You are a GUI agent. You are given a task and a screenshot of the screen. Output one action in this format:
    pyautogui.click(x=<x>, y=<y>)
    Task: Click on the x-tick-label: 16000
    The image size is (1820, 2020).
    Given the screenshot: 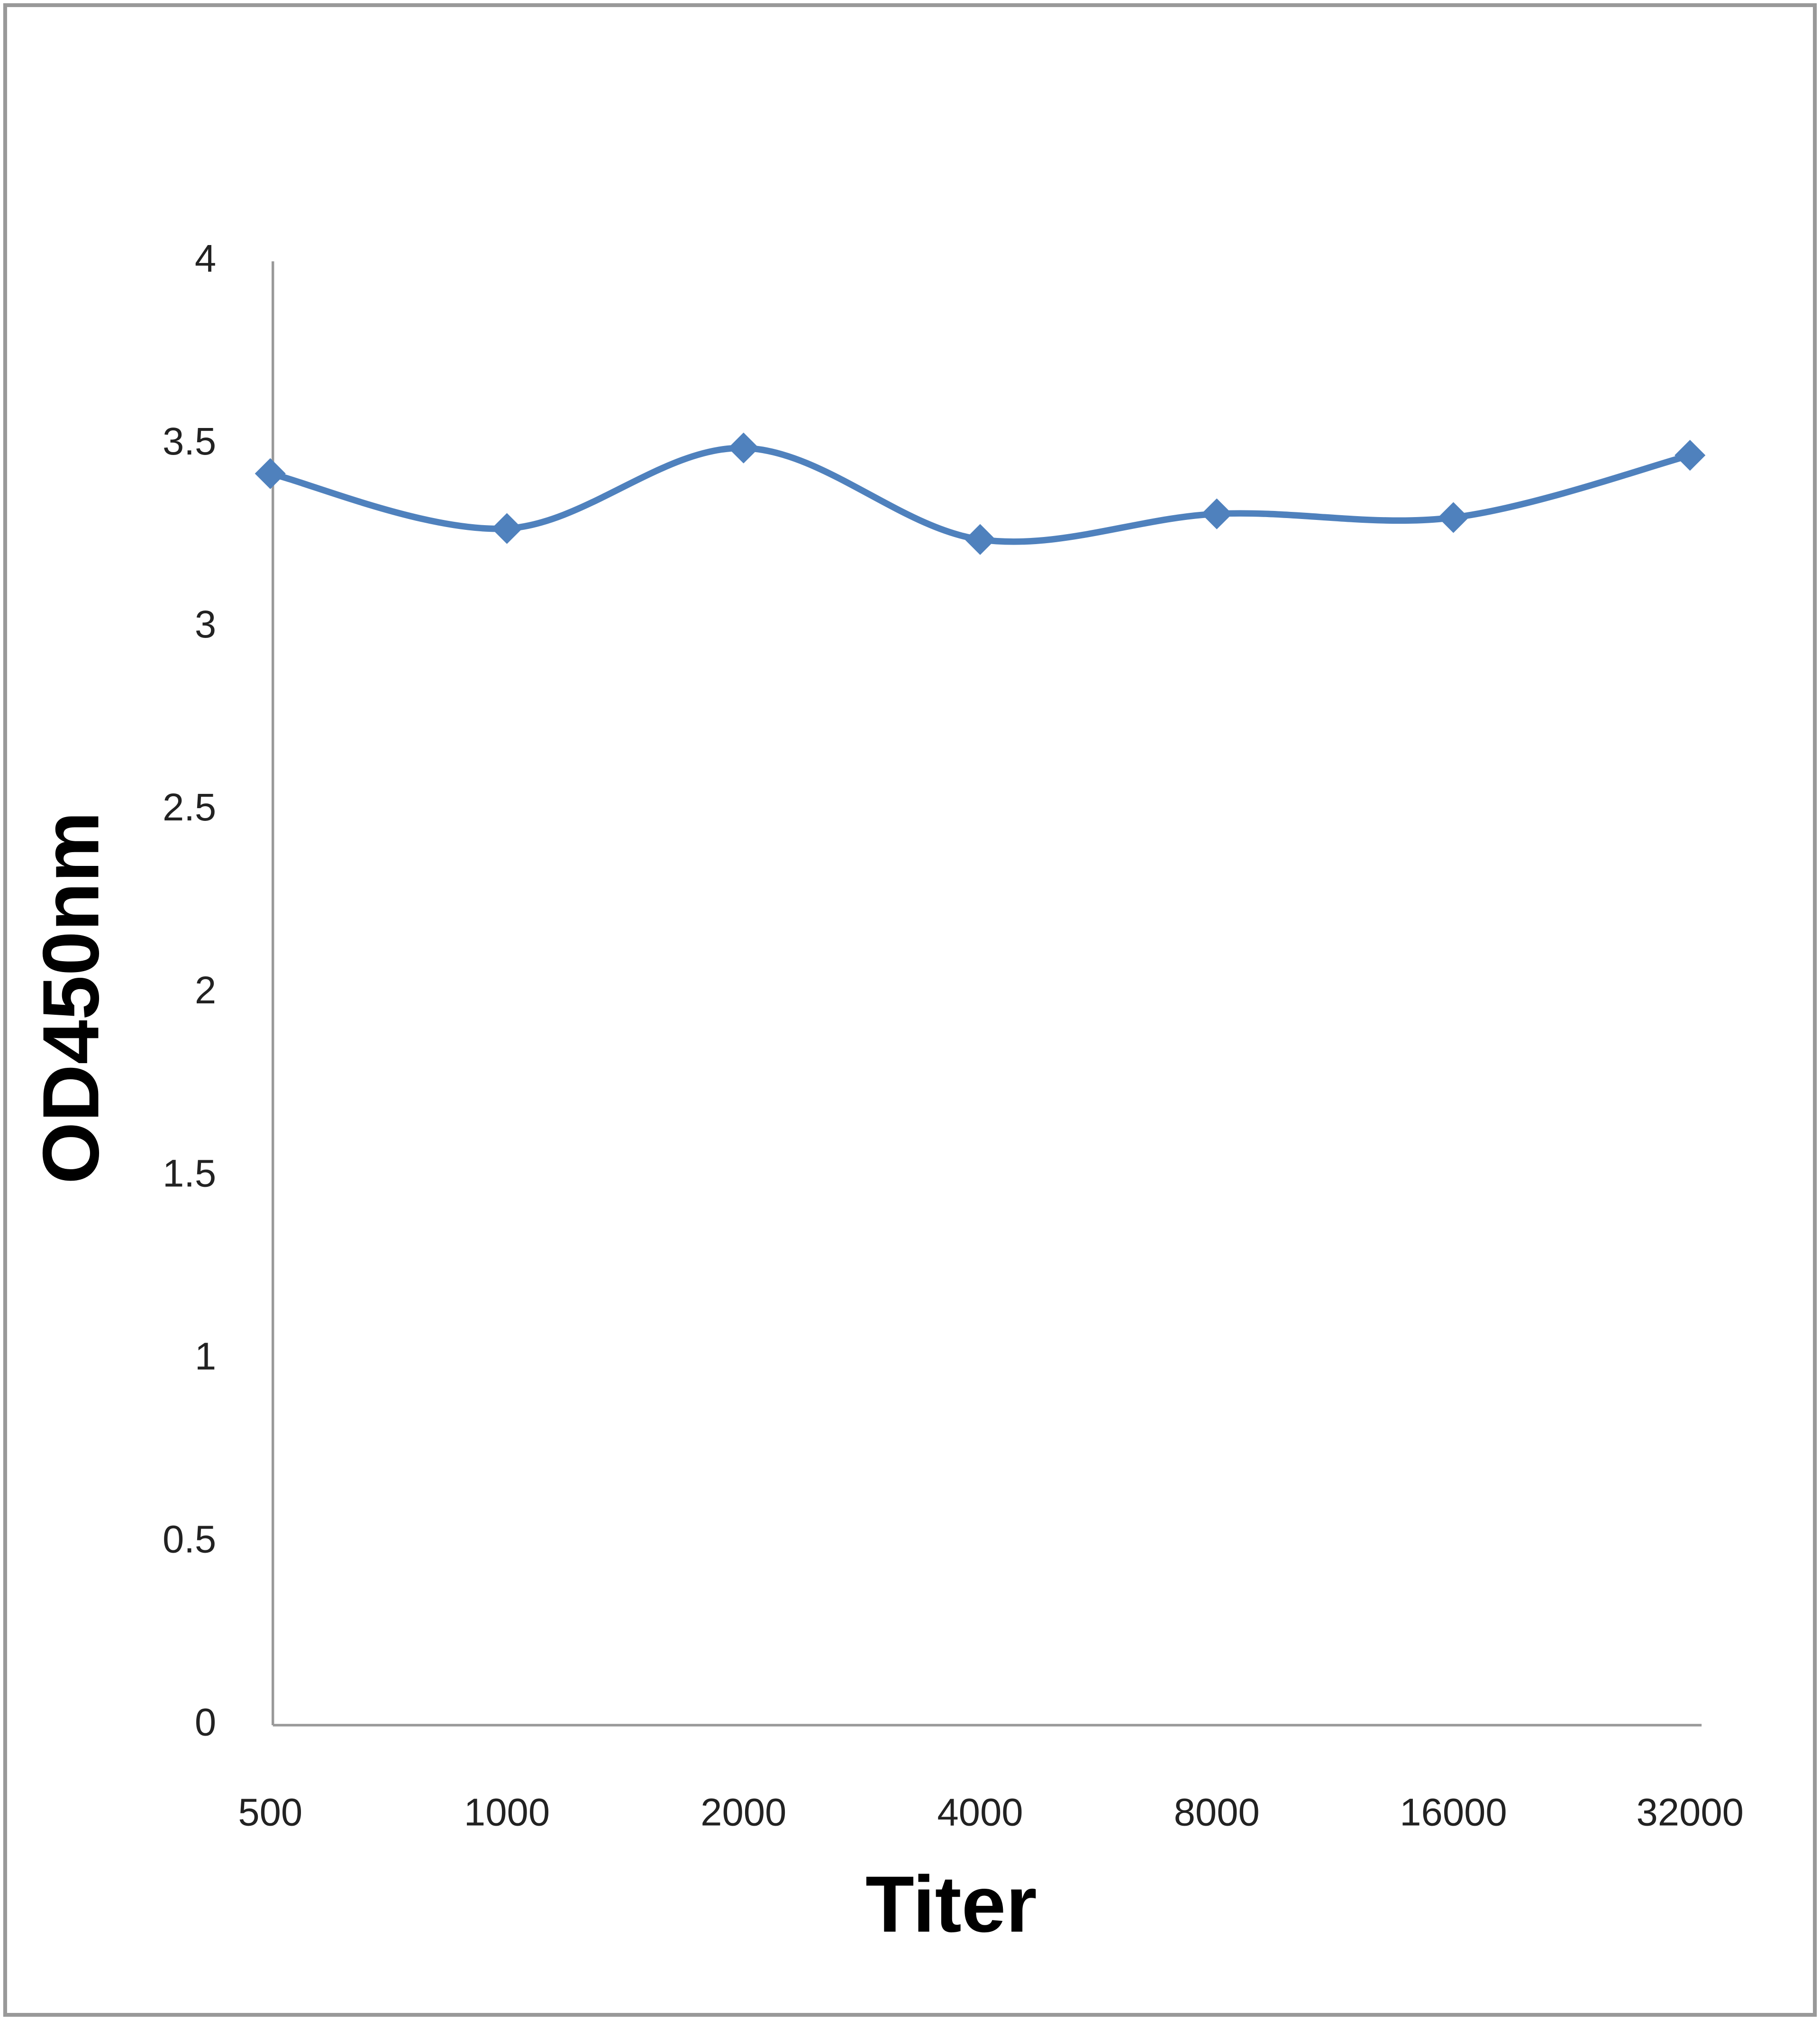 What is the action you would take?
    pyautogui.click(x=1453, y=1812)
    